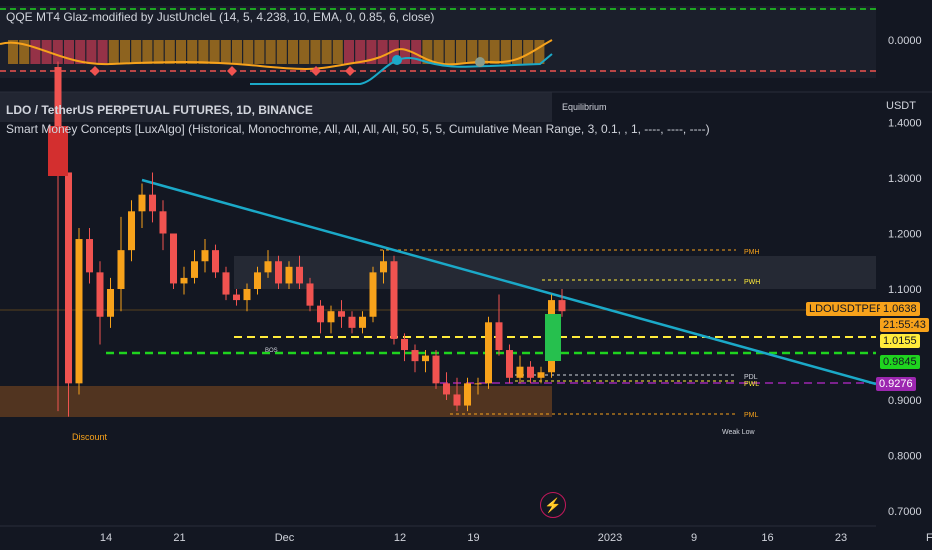  What do you see at coordinates (553, 337) in the screenshot?
I see `highlight-green-block` at bounding box center [553, 337].